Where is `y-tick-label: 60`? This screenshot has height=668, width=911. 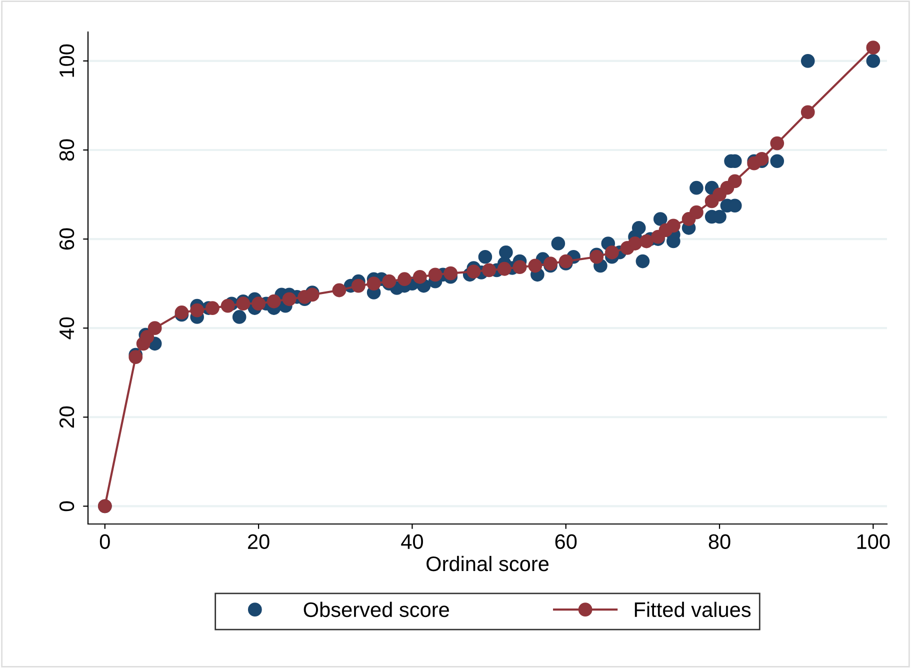
y-tick-label: 60 is located at coordinates (66, 239).